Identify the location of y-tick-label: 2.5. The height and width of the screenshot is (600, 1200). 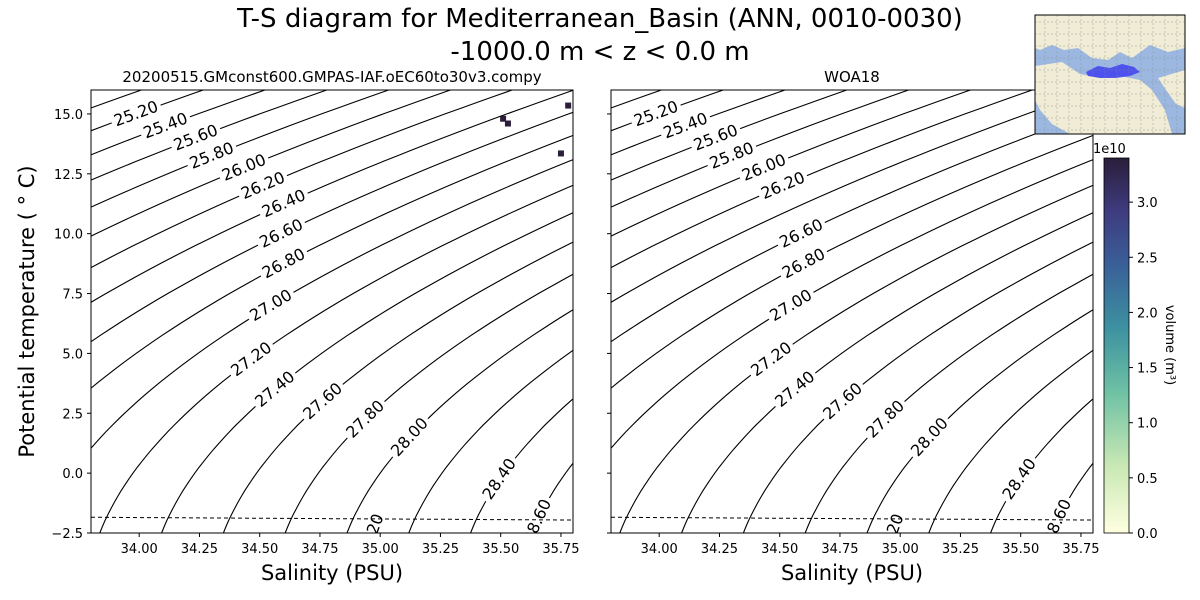
(72, 414).